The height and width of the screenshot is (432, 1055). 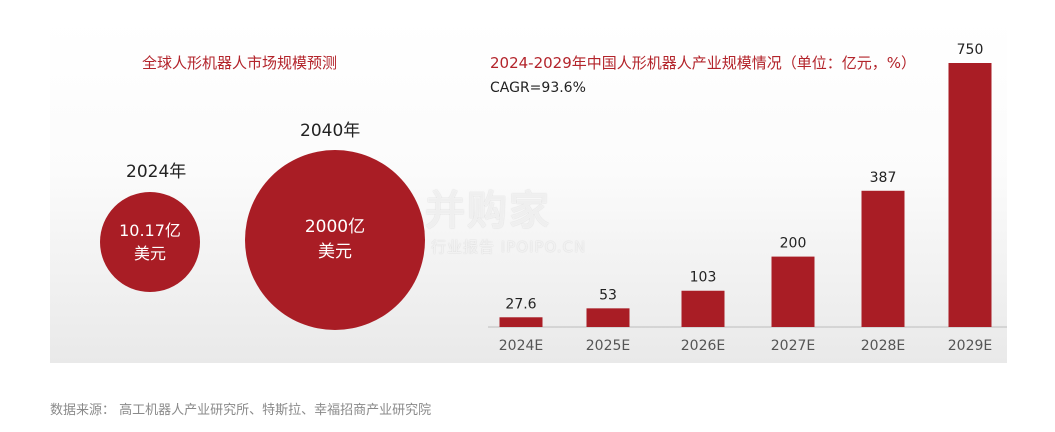 What do you see at coordinates (335, 252) in the screenshot?
I see `bubble-2040-unit: 美元` at bounding box center [335, 252].